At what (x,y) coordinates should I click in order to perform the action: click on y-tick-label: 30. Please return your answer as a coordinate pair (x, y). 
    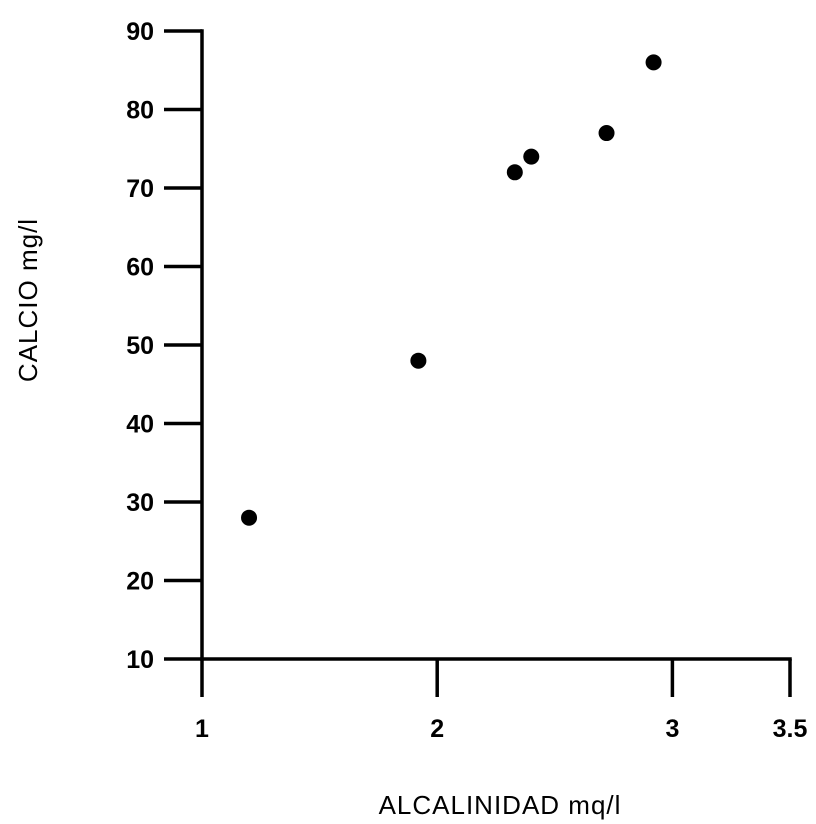
    Looking at the image, I should click on (140, 503).